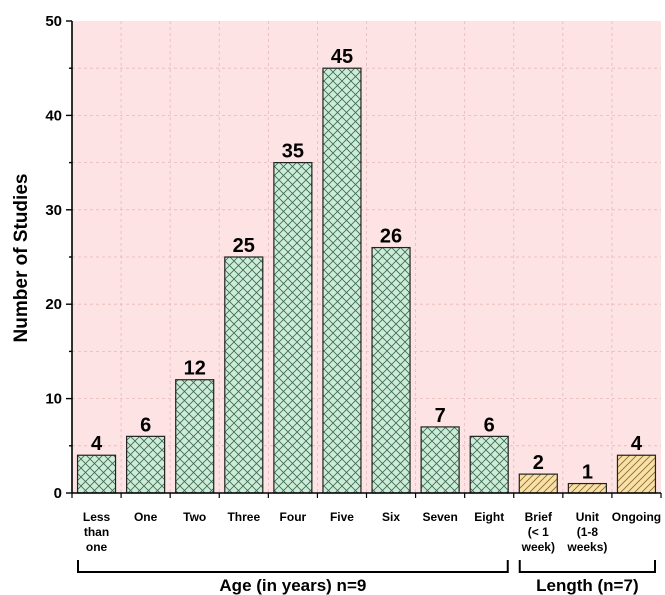 The image size is (665, 595). What do you see at coordinates (292, 585) in the screenshot?
I see `group-label: Age (in years) n=9` at bounding box center [292, 585].